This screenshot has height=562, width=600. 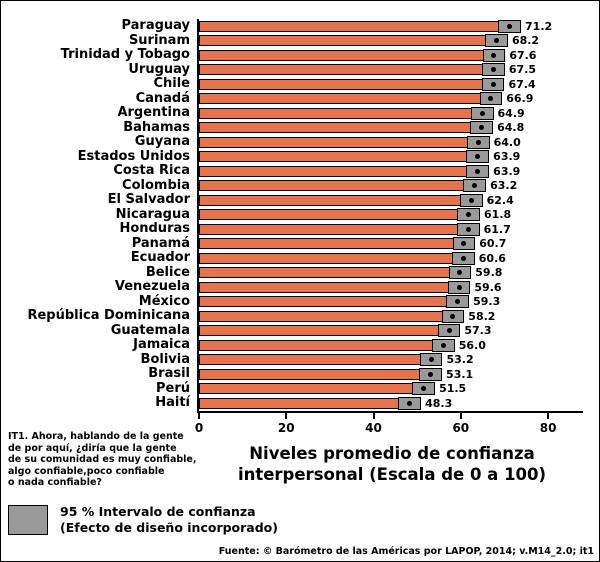 I want to click on value-label: 56.0, so click(x=472, y=345).